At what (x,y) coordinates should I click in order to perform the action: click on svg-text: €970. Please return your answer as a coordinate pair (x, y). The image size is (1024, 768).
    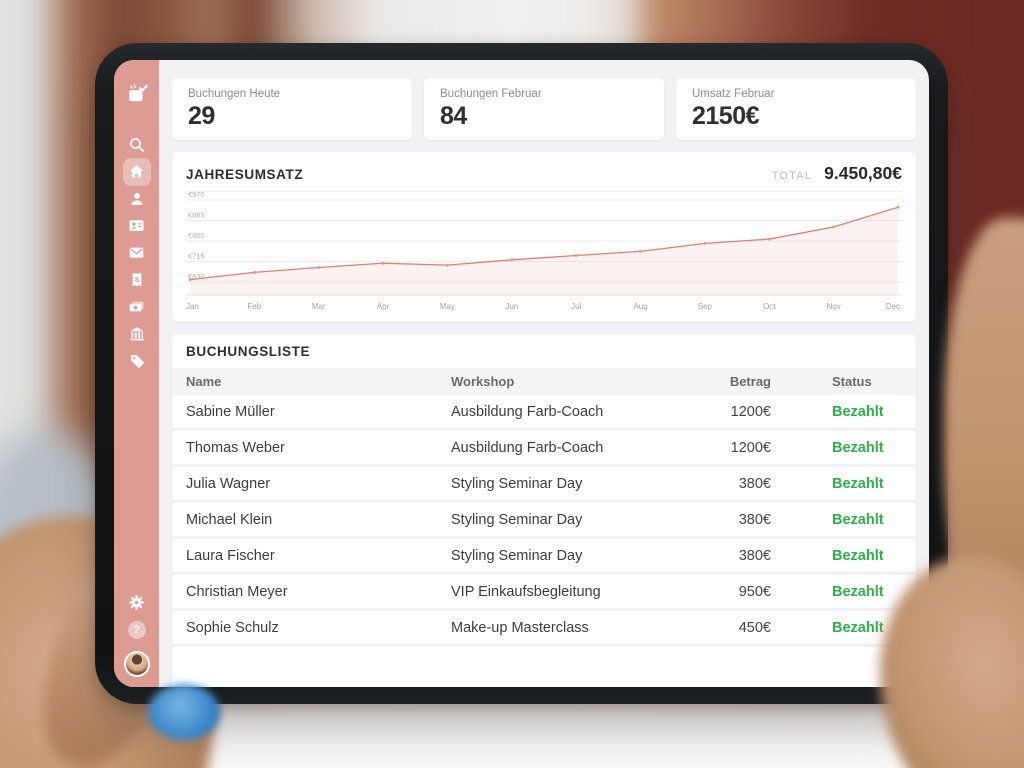
    Looking at the image, I should click on (196, 195).